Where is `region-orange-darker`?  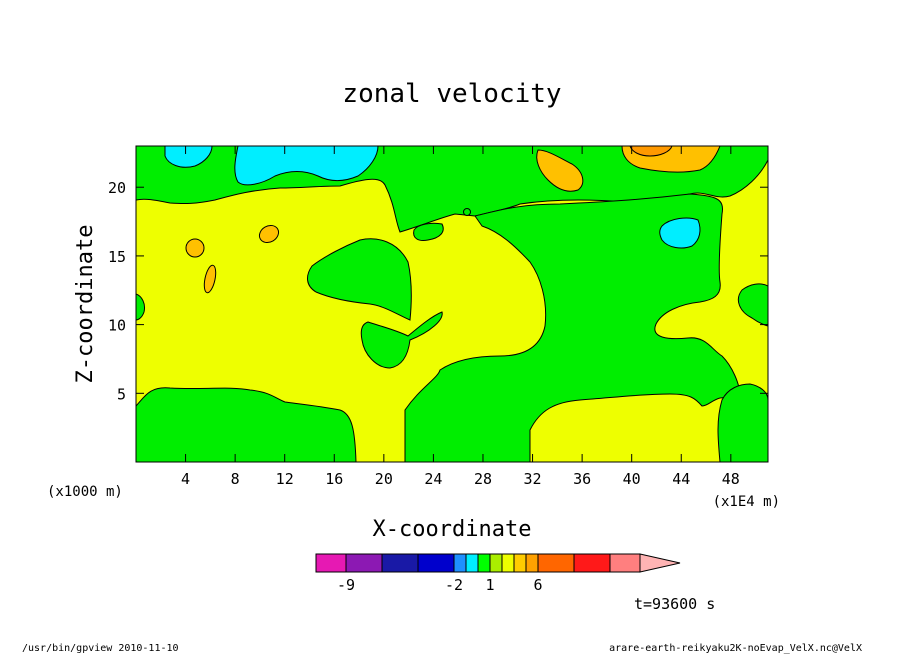 region-orange-darker is located at coordinates (651, 151).